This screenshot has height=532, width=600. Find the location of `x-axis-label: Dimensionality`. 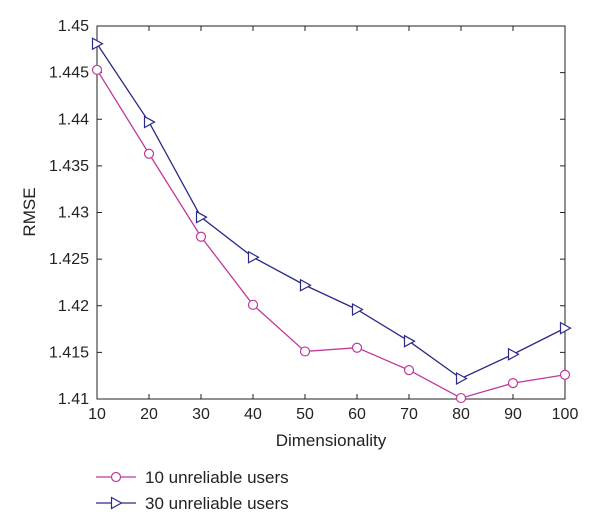

x-axis-label: Dimensionality is located at coordinates (331, 440).